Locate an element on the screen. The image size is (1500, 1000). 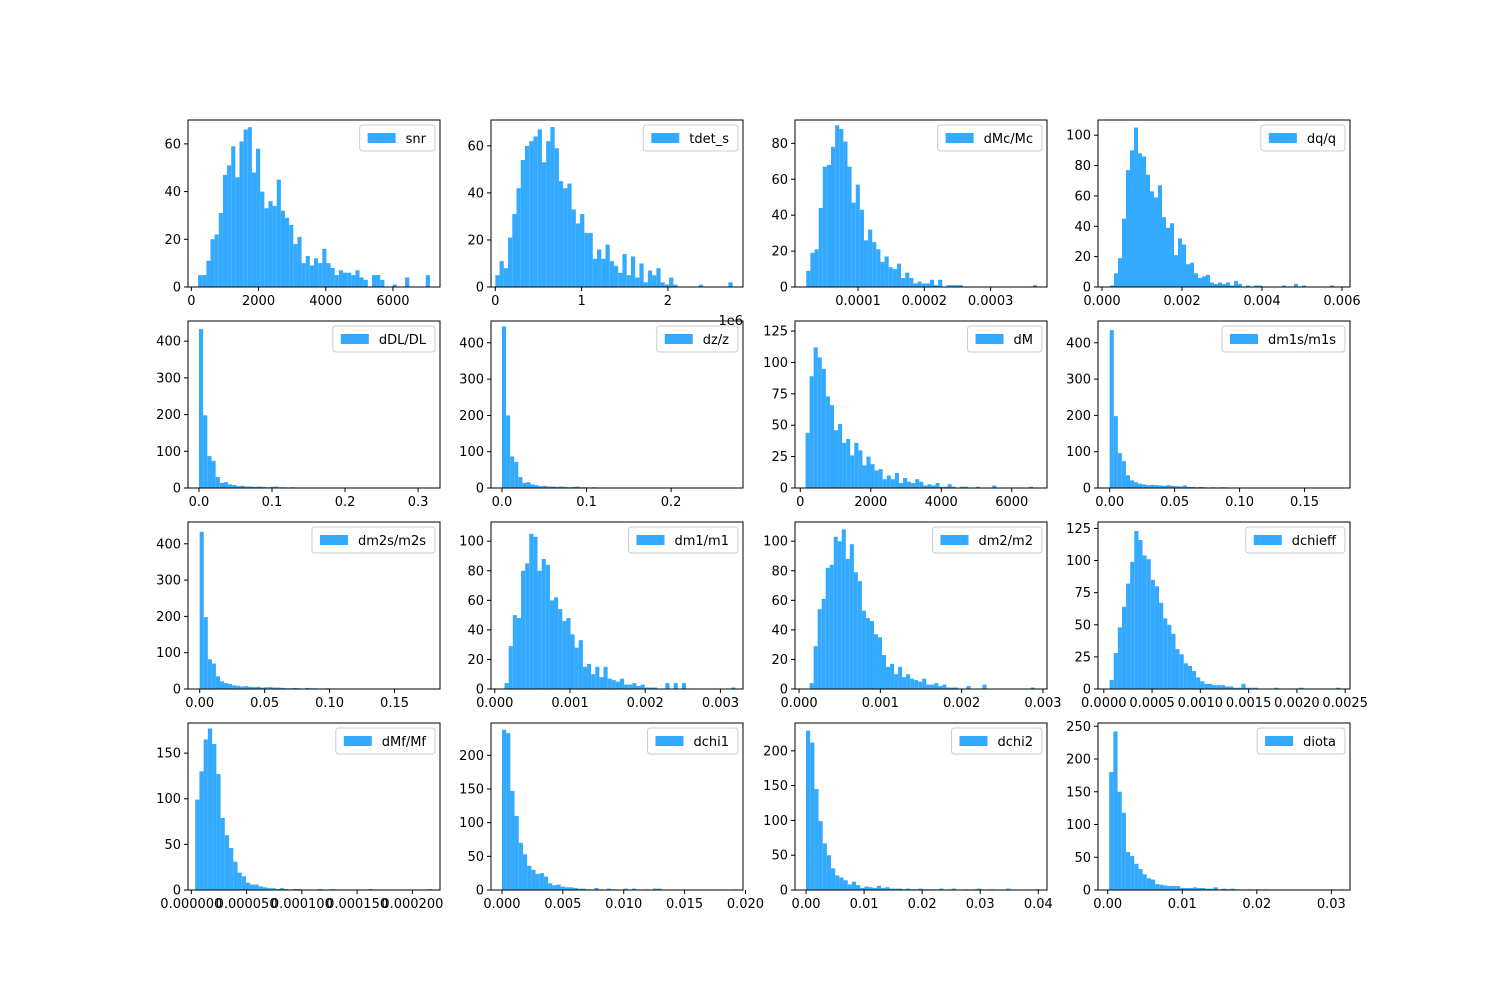
legend-label: dm2/m2 is located at coordinates (1005, 541).